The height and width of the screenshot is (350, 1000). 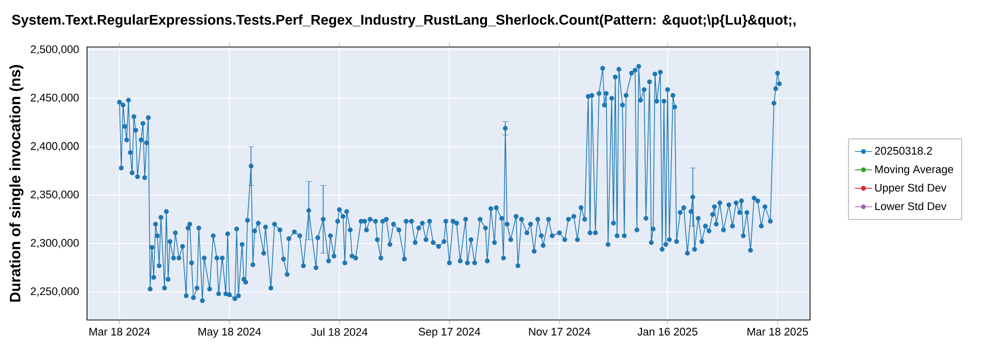 I want to click on legend-label: Moving Average, so click(x=914, y=170).